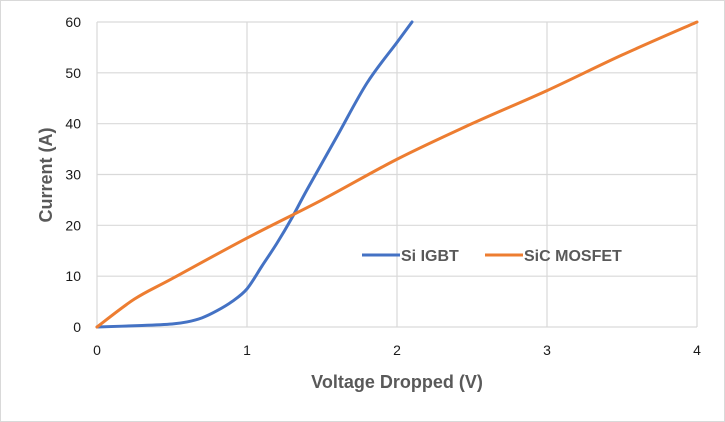 The height and width of the screenshot is (422, 725). What do you see at coordinates (73, 276) in the screenshot?
I see `y-tick-label: 10` at bounding box center [73, 276].